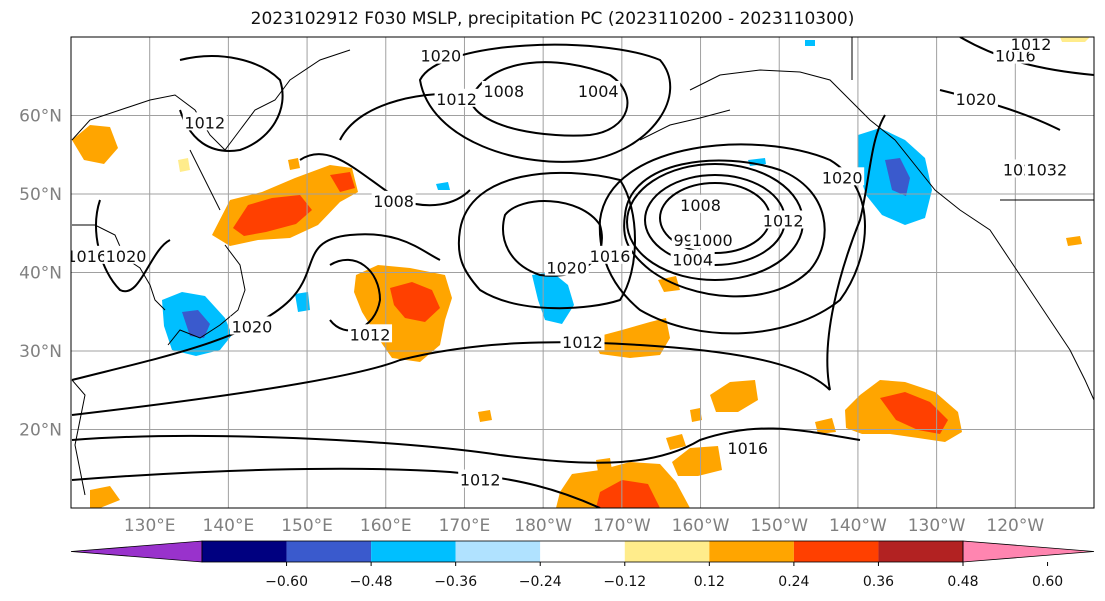 This screenshot has height=601, width=1105. I want to click on coastline-sakhalin, so click(205, 180).